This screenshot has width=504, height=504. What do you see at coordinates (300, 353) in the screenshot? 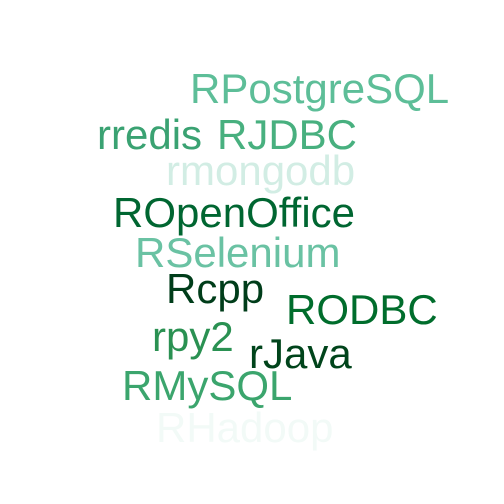
I see `word-rjava: rJava` at bounding box center [300, 353].